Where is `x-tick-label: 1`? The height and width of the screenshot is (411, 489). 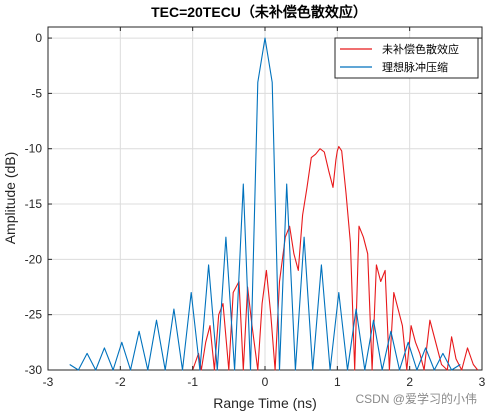
x-tick-label: 1 is located at coordinates (337, 382).